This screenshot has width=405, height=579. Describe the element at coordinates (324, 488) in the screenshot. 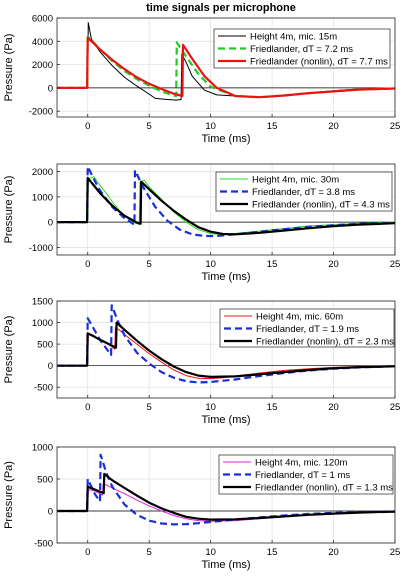

I see `legend-label: Friedlander (nonlin), dT = 1.3 ms` at that location.